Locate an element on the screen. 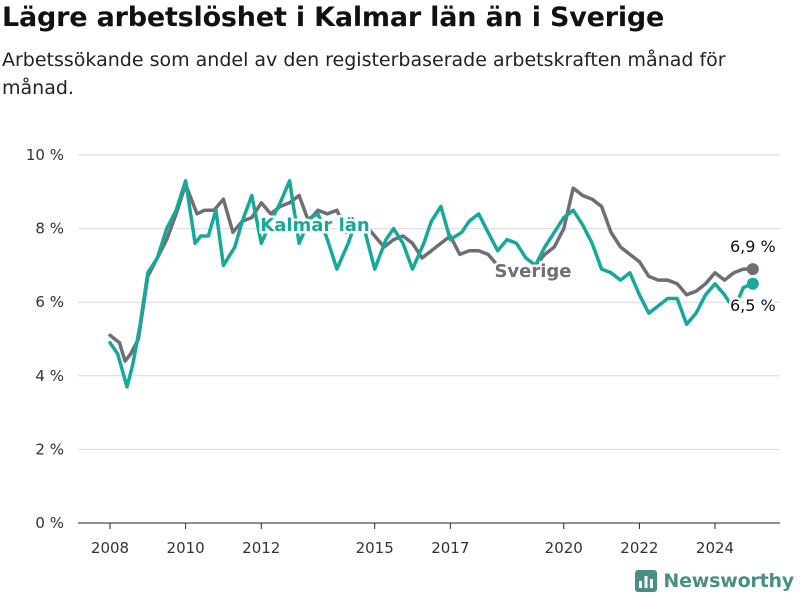  x-tick-label: 2015 is located at coordinates (375, 548).